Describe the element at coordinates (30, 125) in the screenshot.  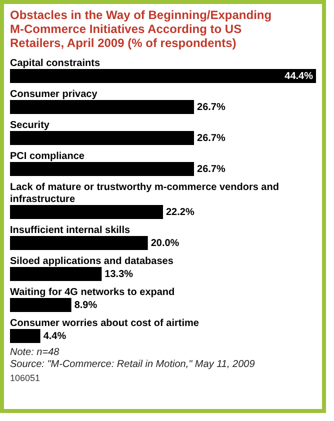
I see `y-tick-label: Security` at that location.